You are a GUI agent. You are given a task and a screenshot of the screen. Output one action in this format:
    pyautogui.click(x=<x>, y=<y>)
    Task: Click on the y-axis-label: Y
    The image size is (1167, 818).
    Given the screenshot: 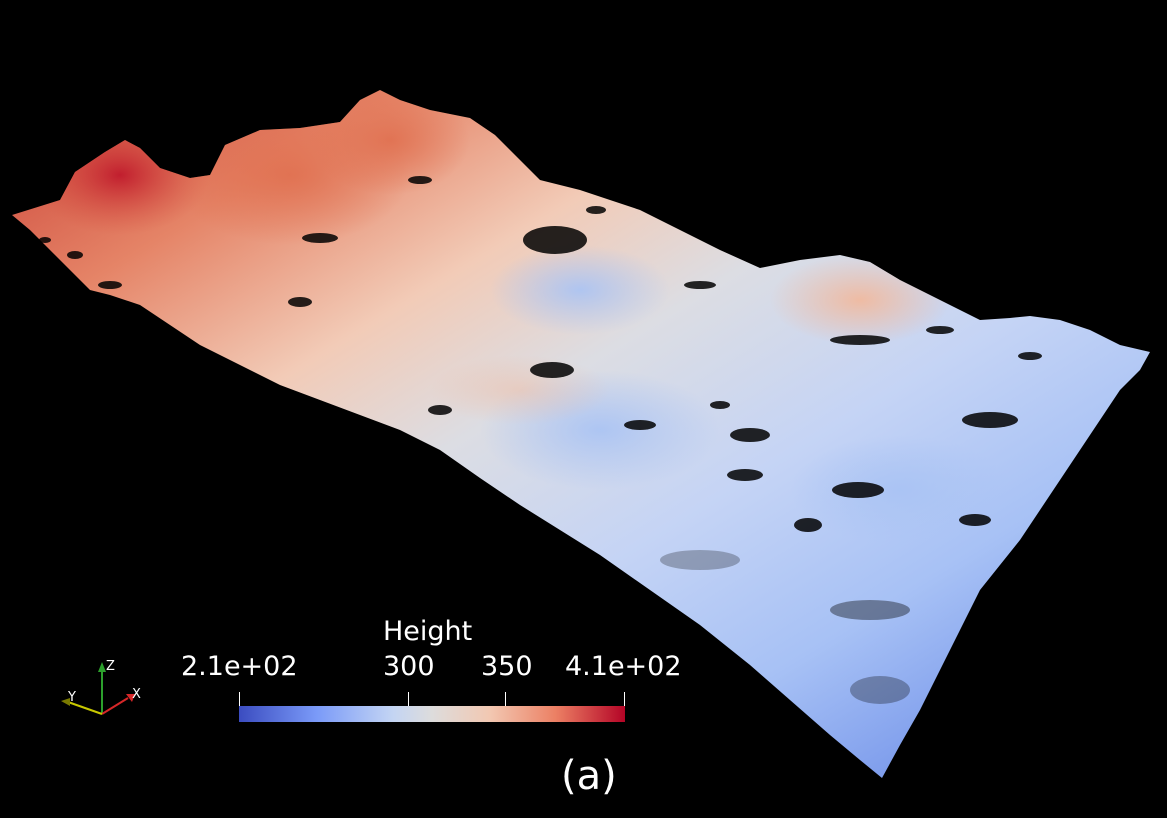 What is the action you would take?
    pyautogui.click(x=71, y=697)
    